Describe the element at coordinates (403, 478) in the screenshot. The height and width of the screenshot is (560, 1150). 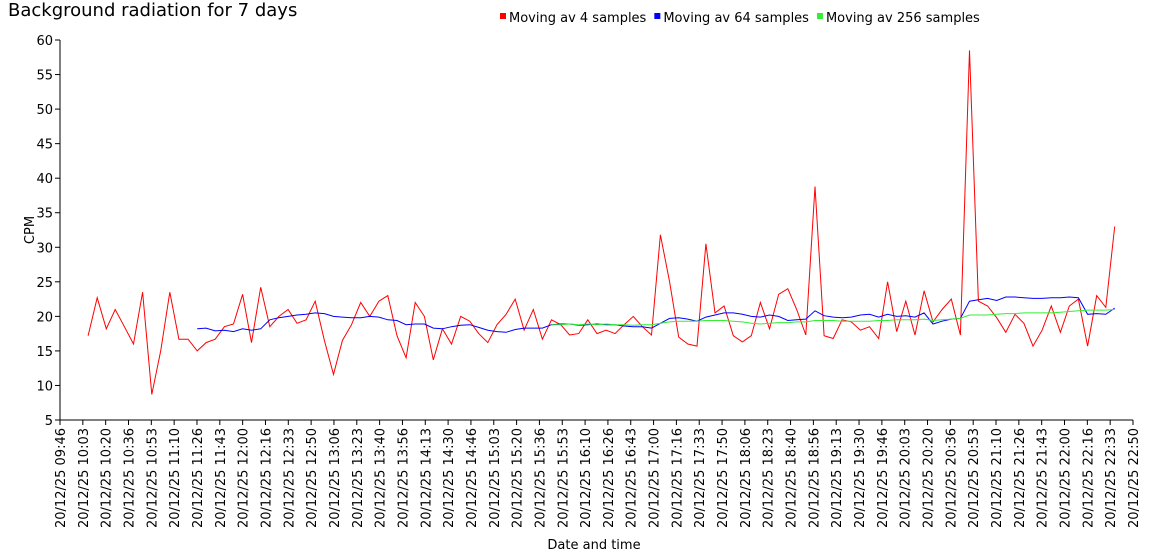
I see `x-tick-label: 20/12/25 13:56` at that location.